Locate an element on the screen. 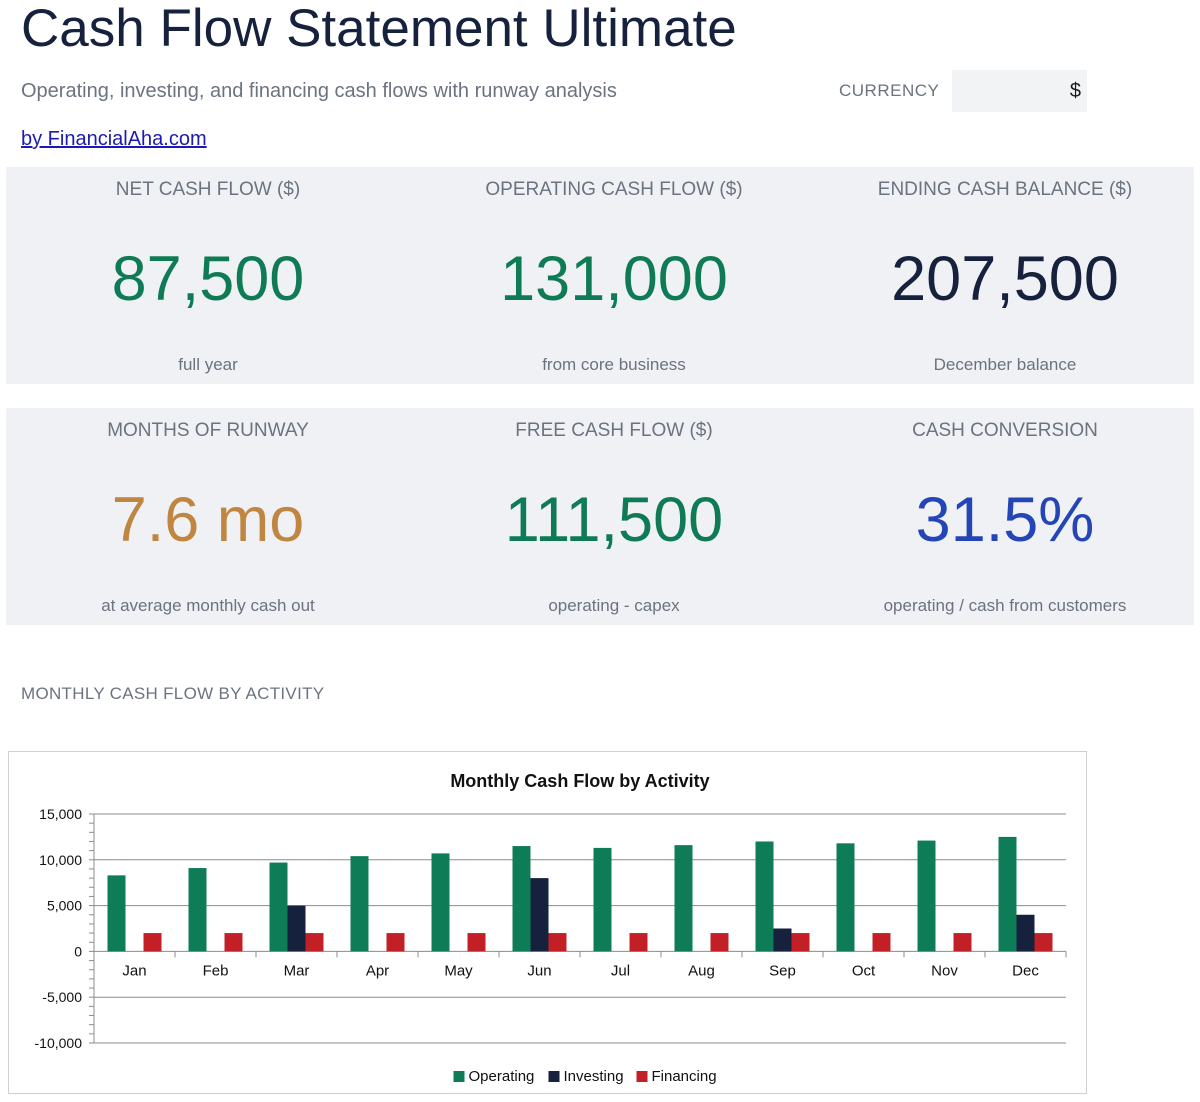 The image size is (1200, 1102). page-title: Cash Flow Statement Ultimate is located at coordinates (379, 29).